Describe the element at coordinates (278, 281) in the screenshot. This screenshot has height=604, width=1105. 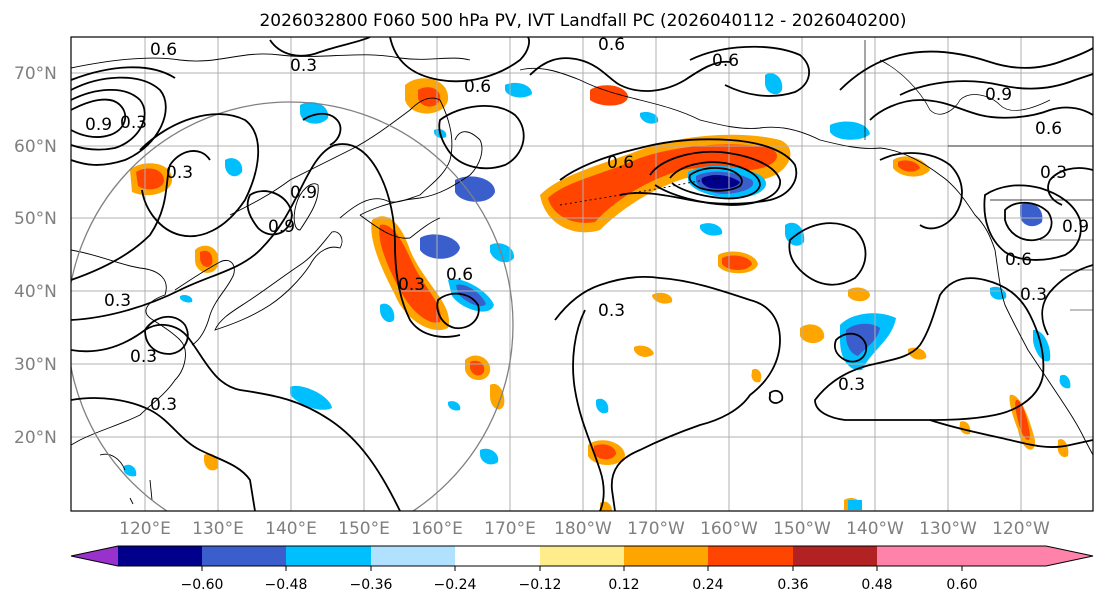
I see `coastline-japan` at that location.